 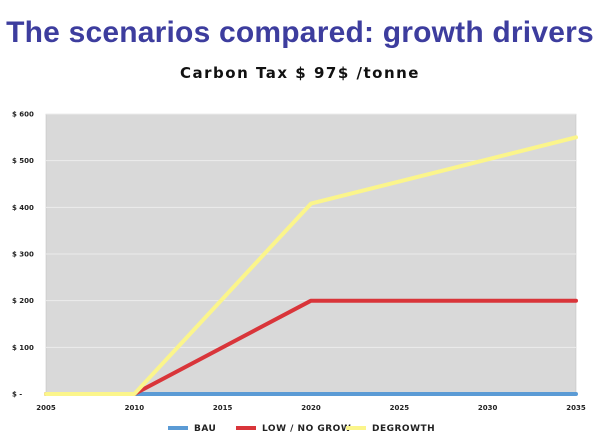 What do you see at coordinates (400, 408) in the screenshot?
I see `x-tick-label: 2025` at bounding box center [400, 408].